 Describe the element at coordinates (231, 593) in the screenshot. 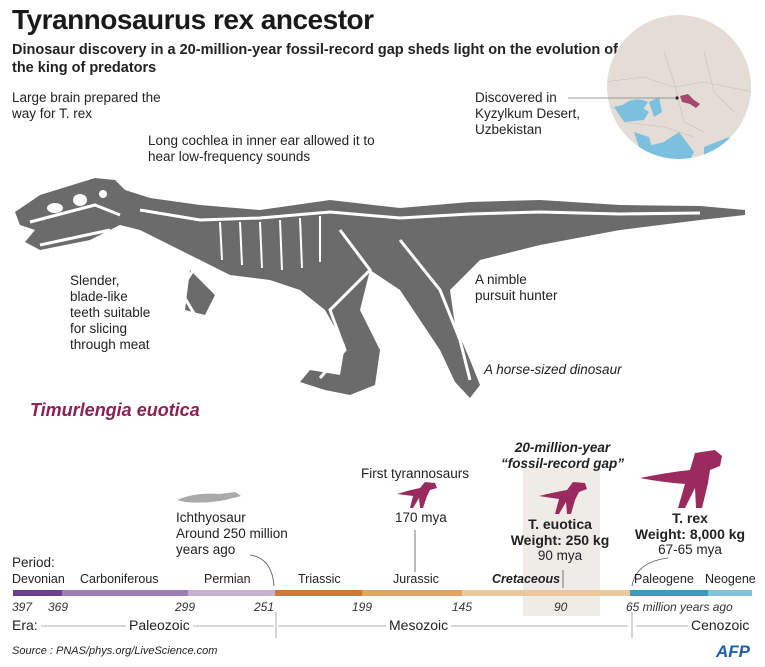

I see `period-segment-permian` at that location.